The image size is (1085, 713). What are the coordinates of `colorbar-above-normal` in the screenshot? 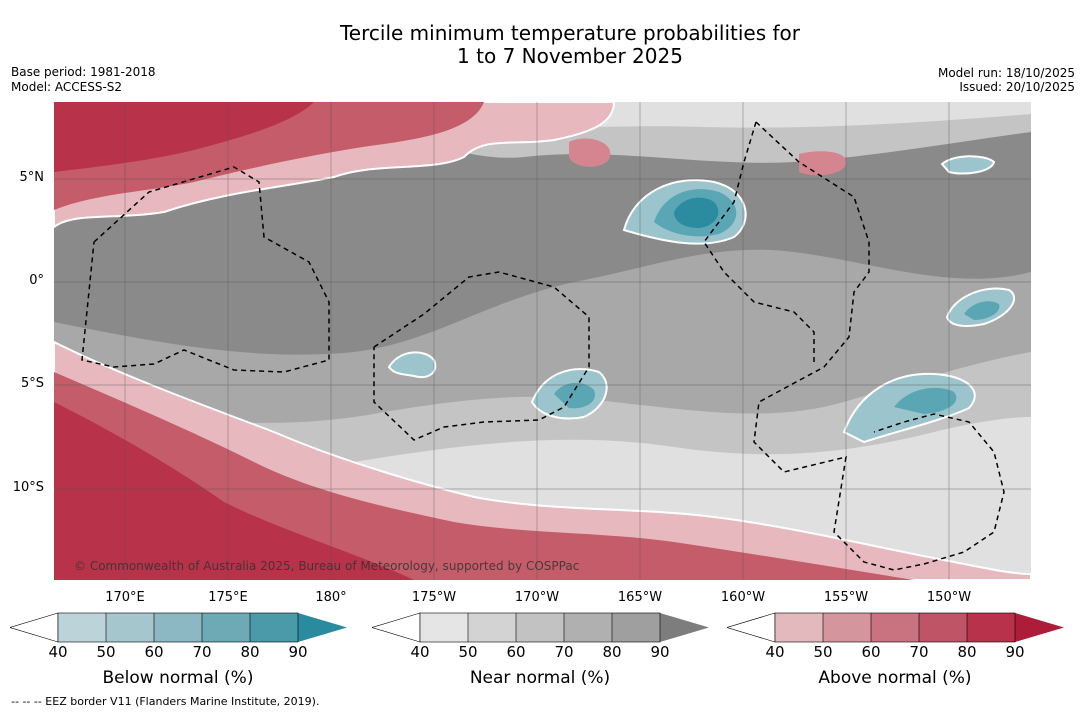 It's located at (895, 628).